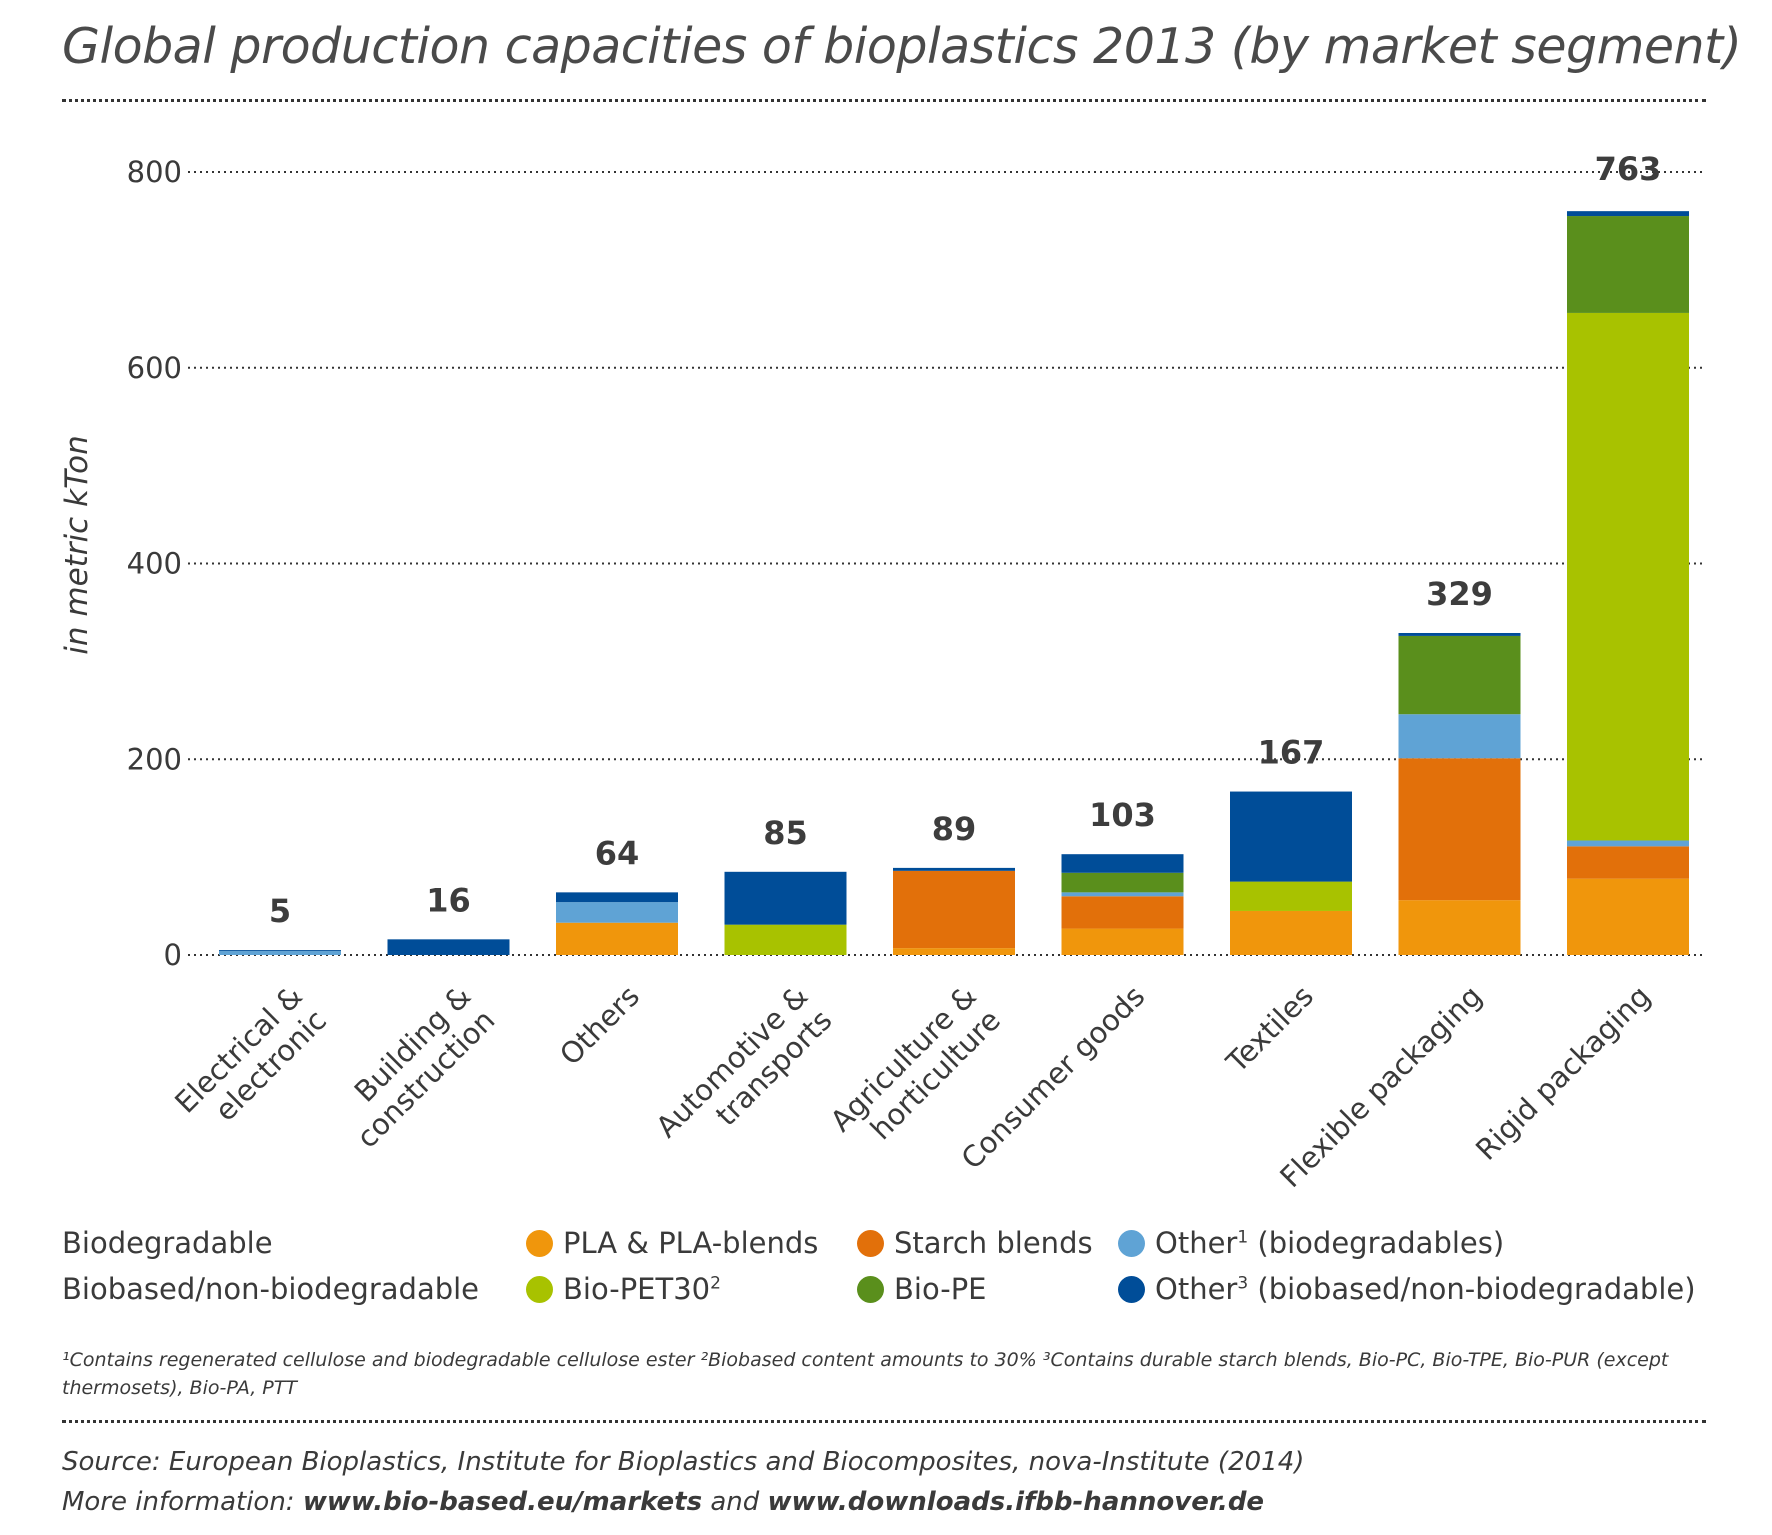 This screenshot has height=1535, width=1772. What do you see at coordinates (1291, 753) in the screenshot?
I see `bar-total-label-6: 167` at bounding box center [1291, 753].